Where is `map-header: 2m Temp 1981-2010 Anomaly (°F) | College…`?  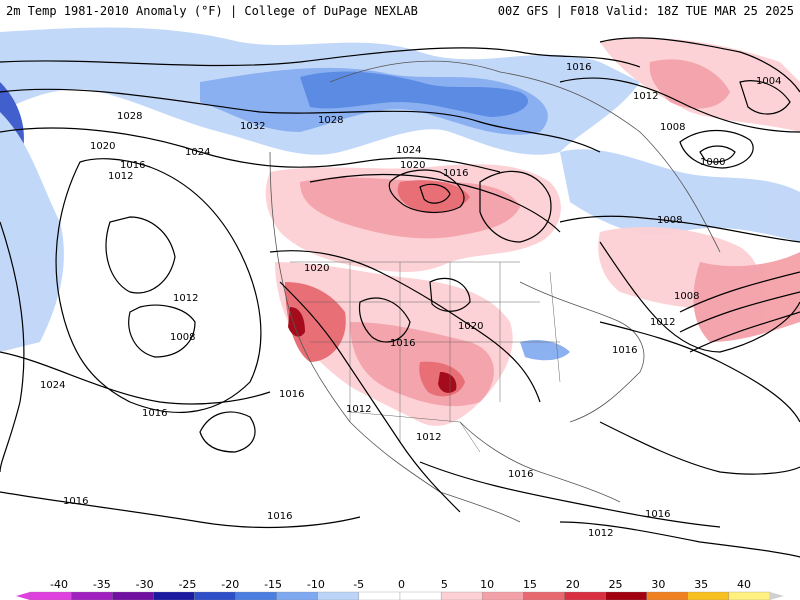
map-header: 2m Temp 1981-2010 Anomaly (°F) | College… is located at coordinates (400, 11).